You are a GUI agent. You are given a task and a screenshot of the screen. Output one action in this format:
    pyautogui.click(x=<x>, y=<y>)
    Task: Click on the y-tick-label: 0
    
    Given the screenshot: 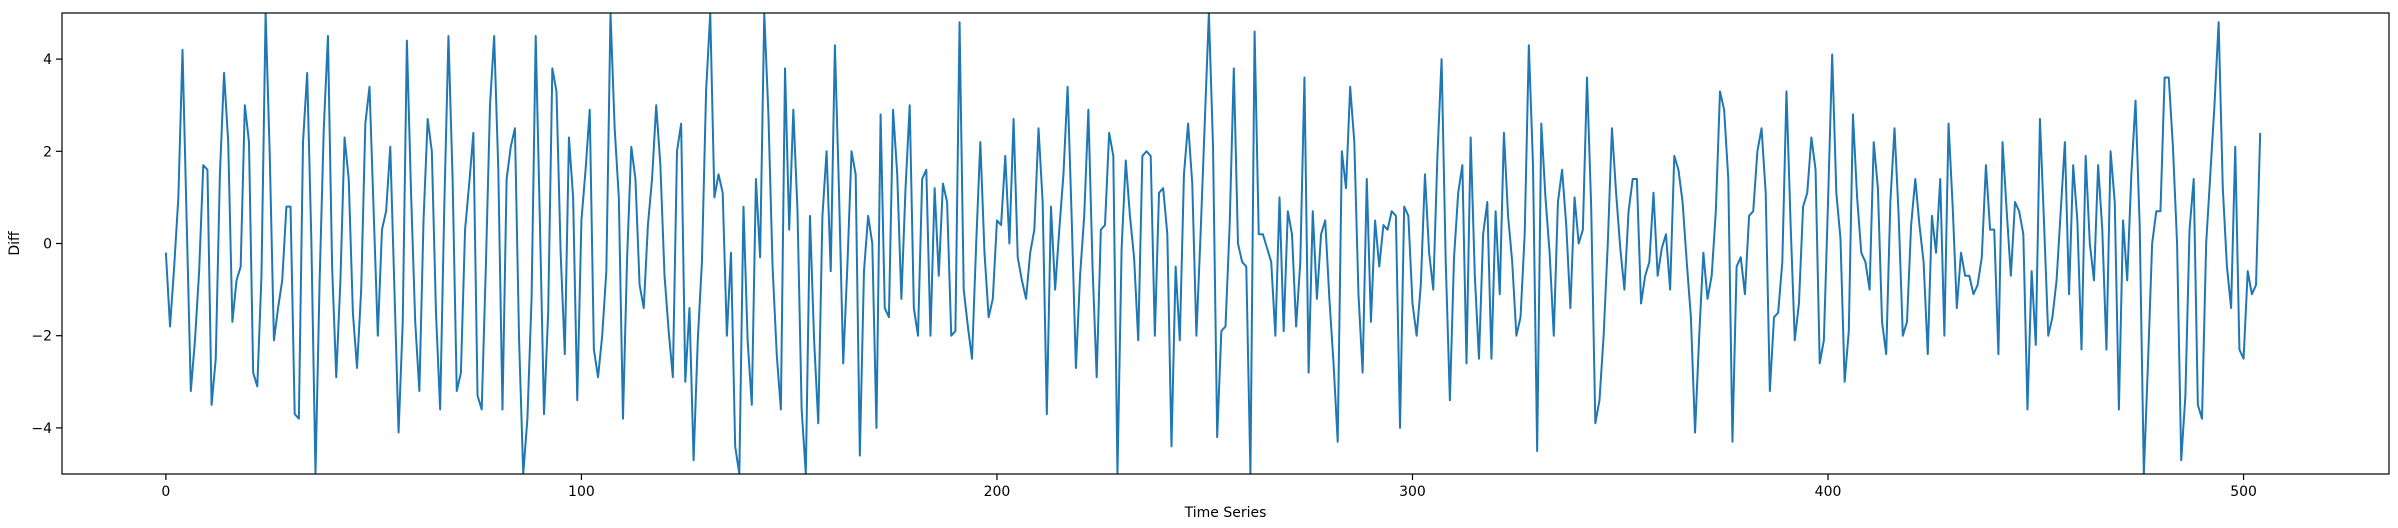 What is the action you would take?
    pyautogui.click(x=47, y=245)
    